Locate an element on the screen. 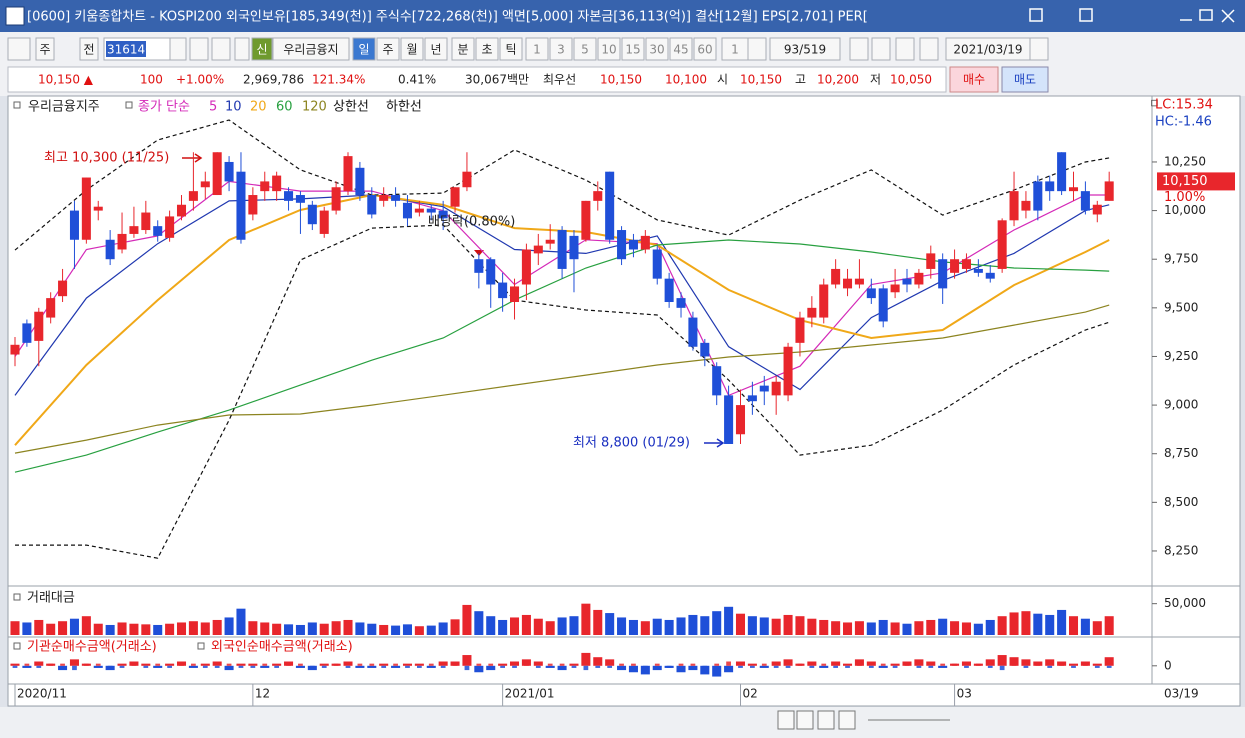 This screenshot has height=738, width=1245. toolbar-label: 월 is located at coordinates (411, 50).